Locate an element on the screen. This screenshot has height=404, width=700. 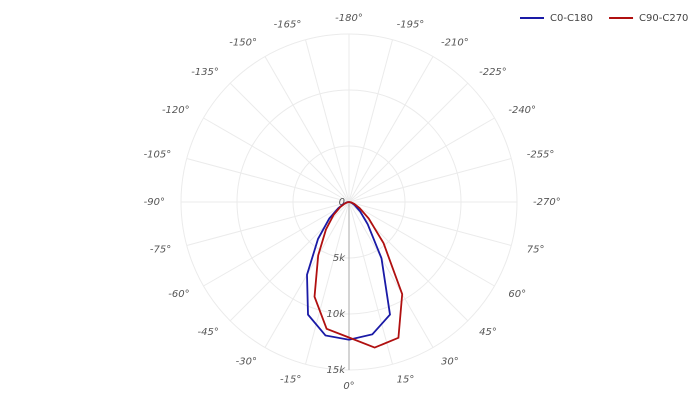
legend-item: C90-C270 is located at coordinates (648, 18).